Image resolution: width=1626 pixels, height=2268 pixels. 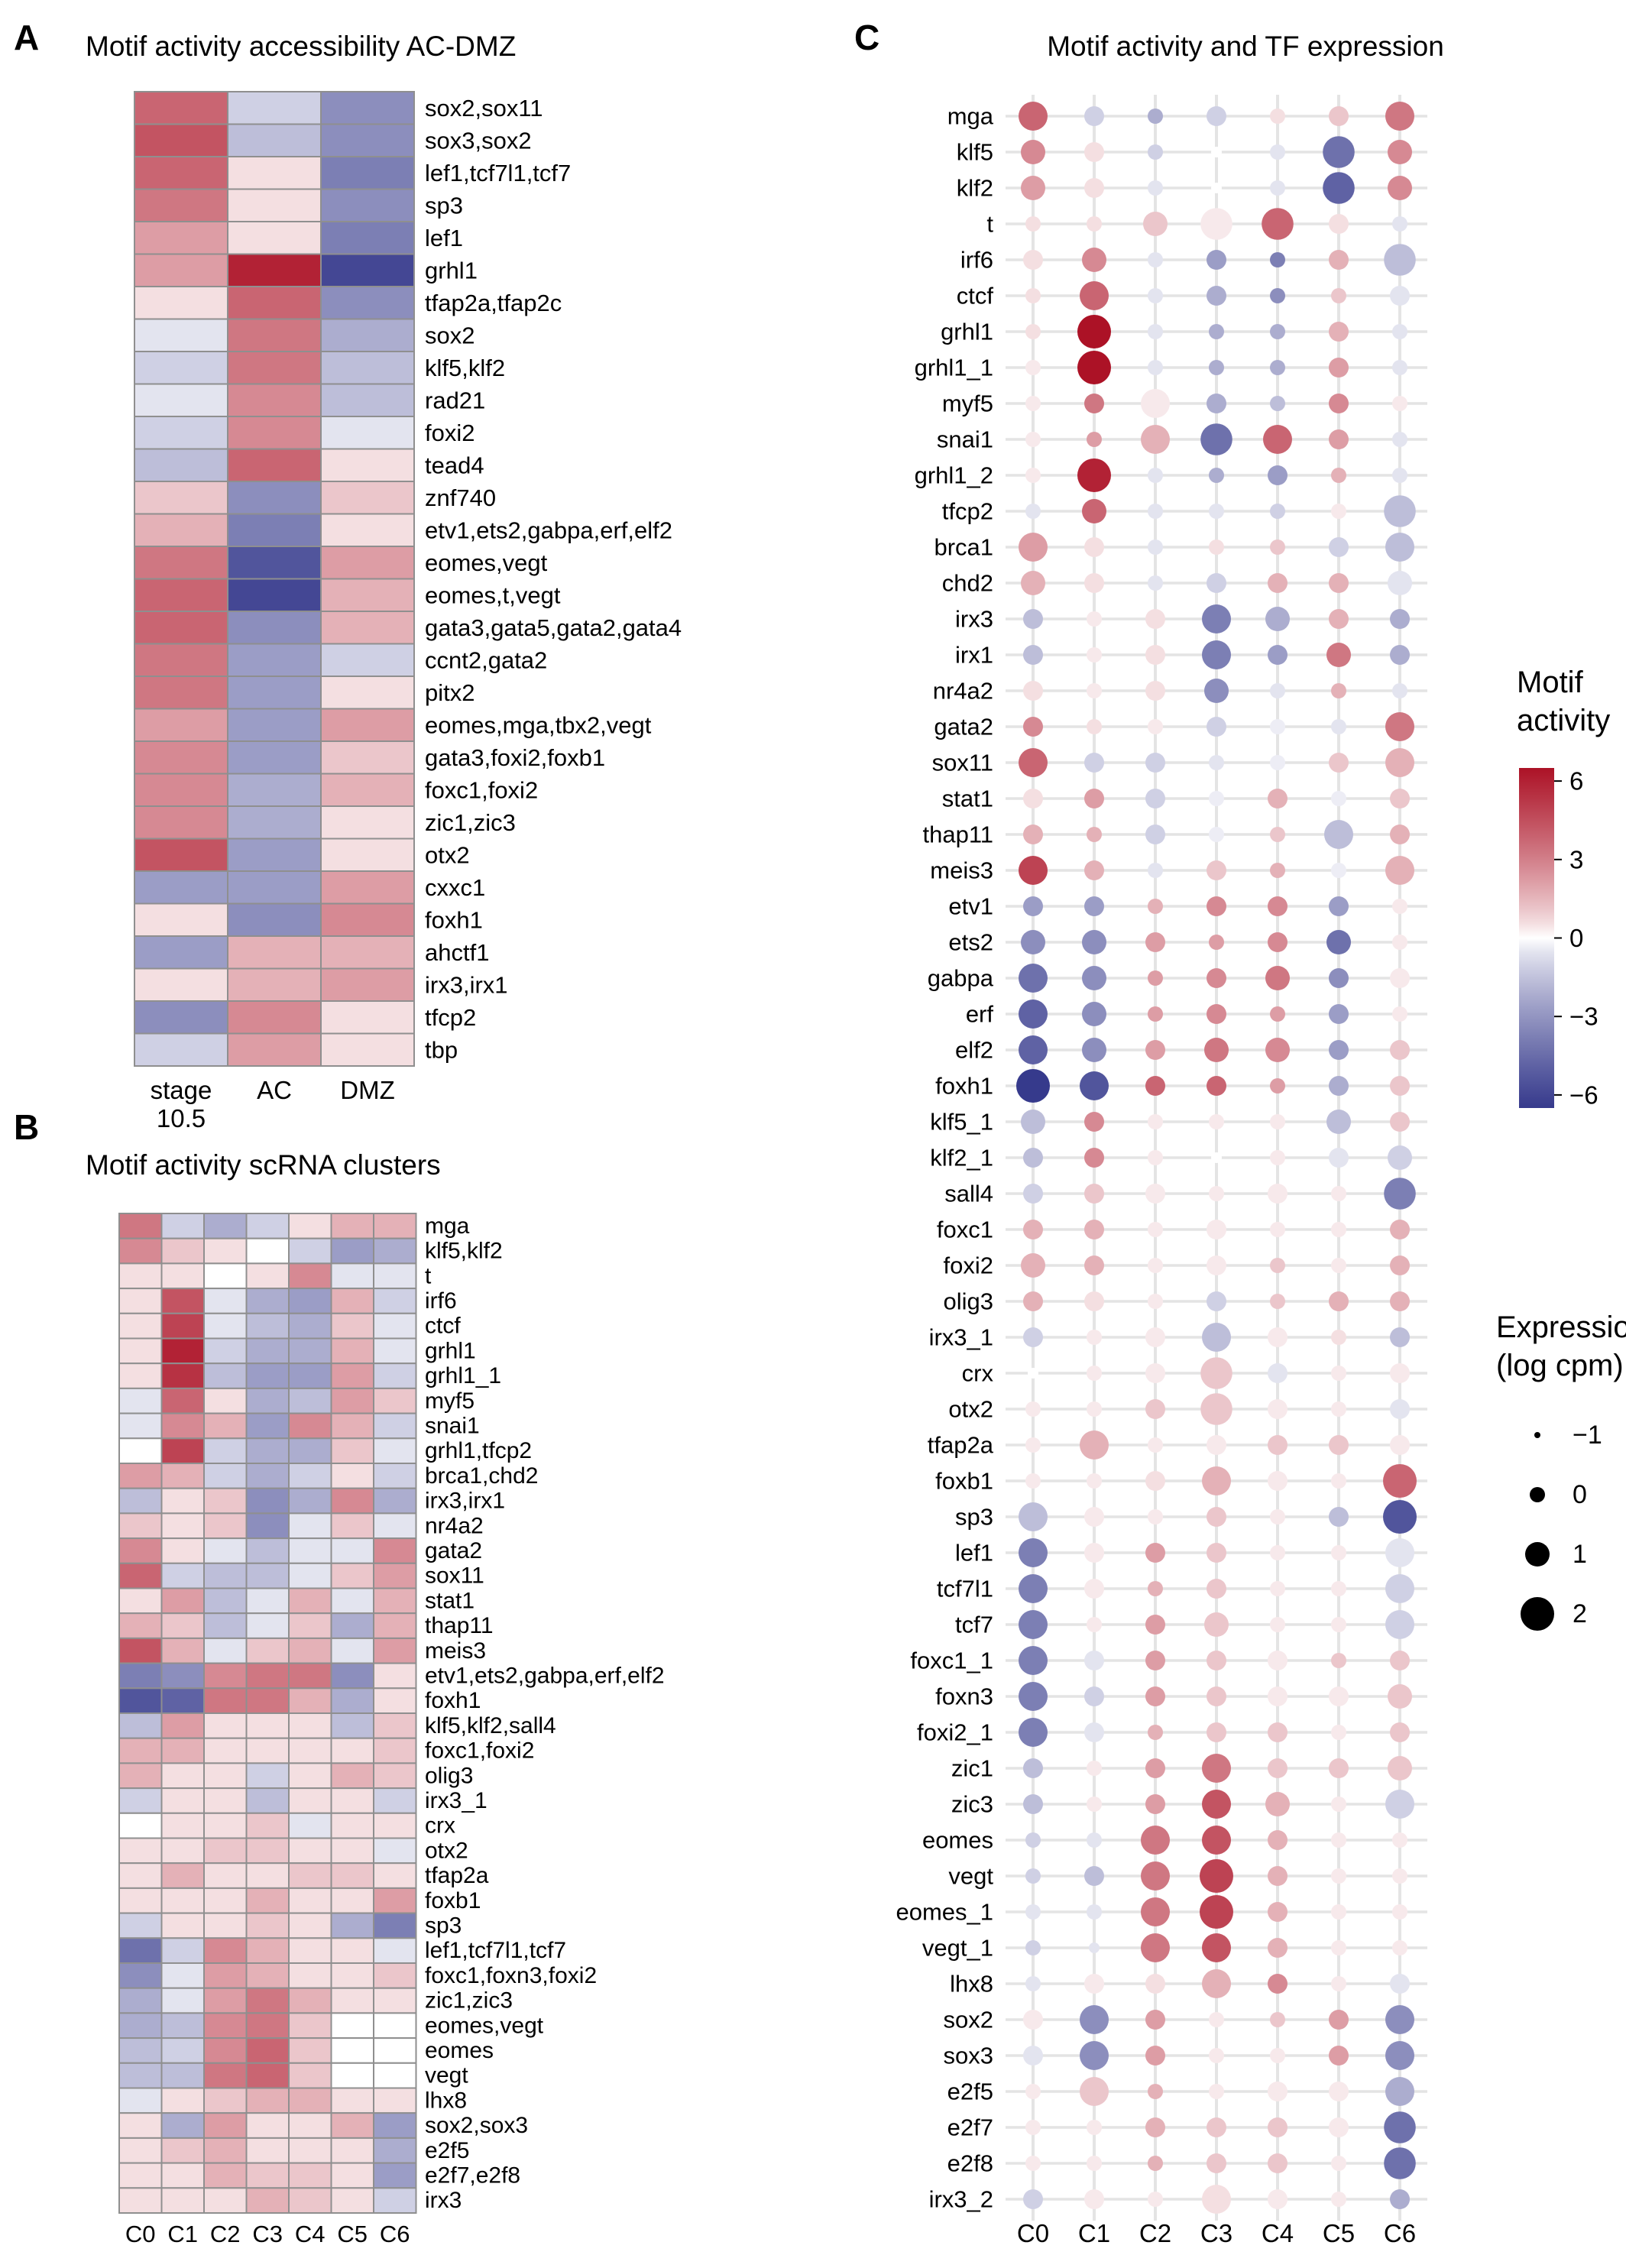 I want to click on dotplot-column-label: C2, so click(x=1155, y=2233).